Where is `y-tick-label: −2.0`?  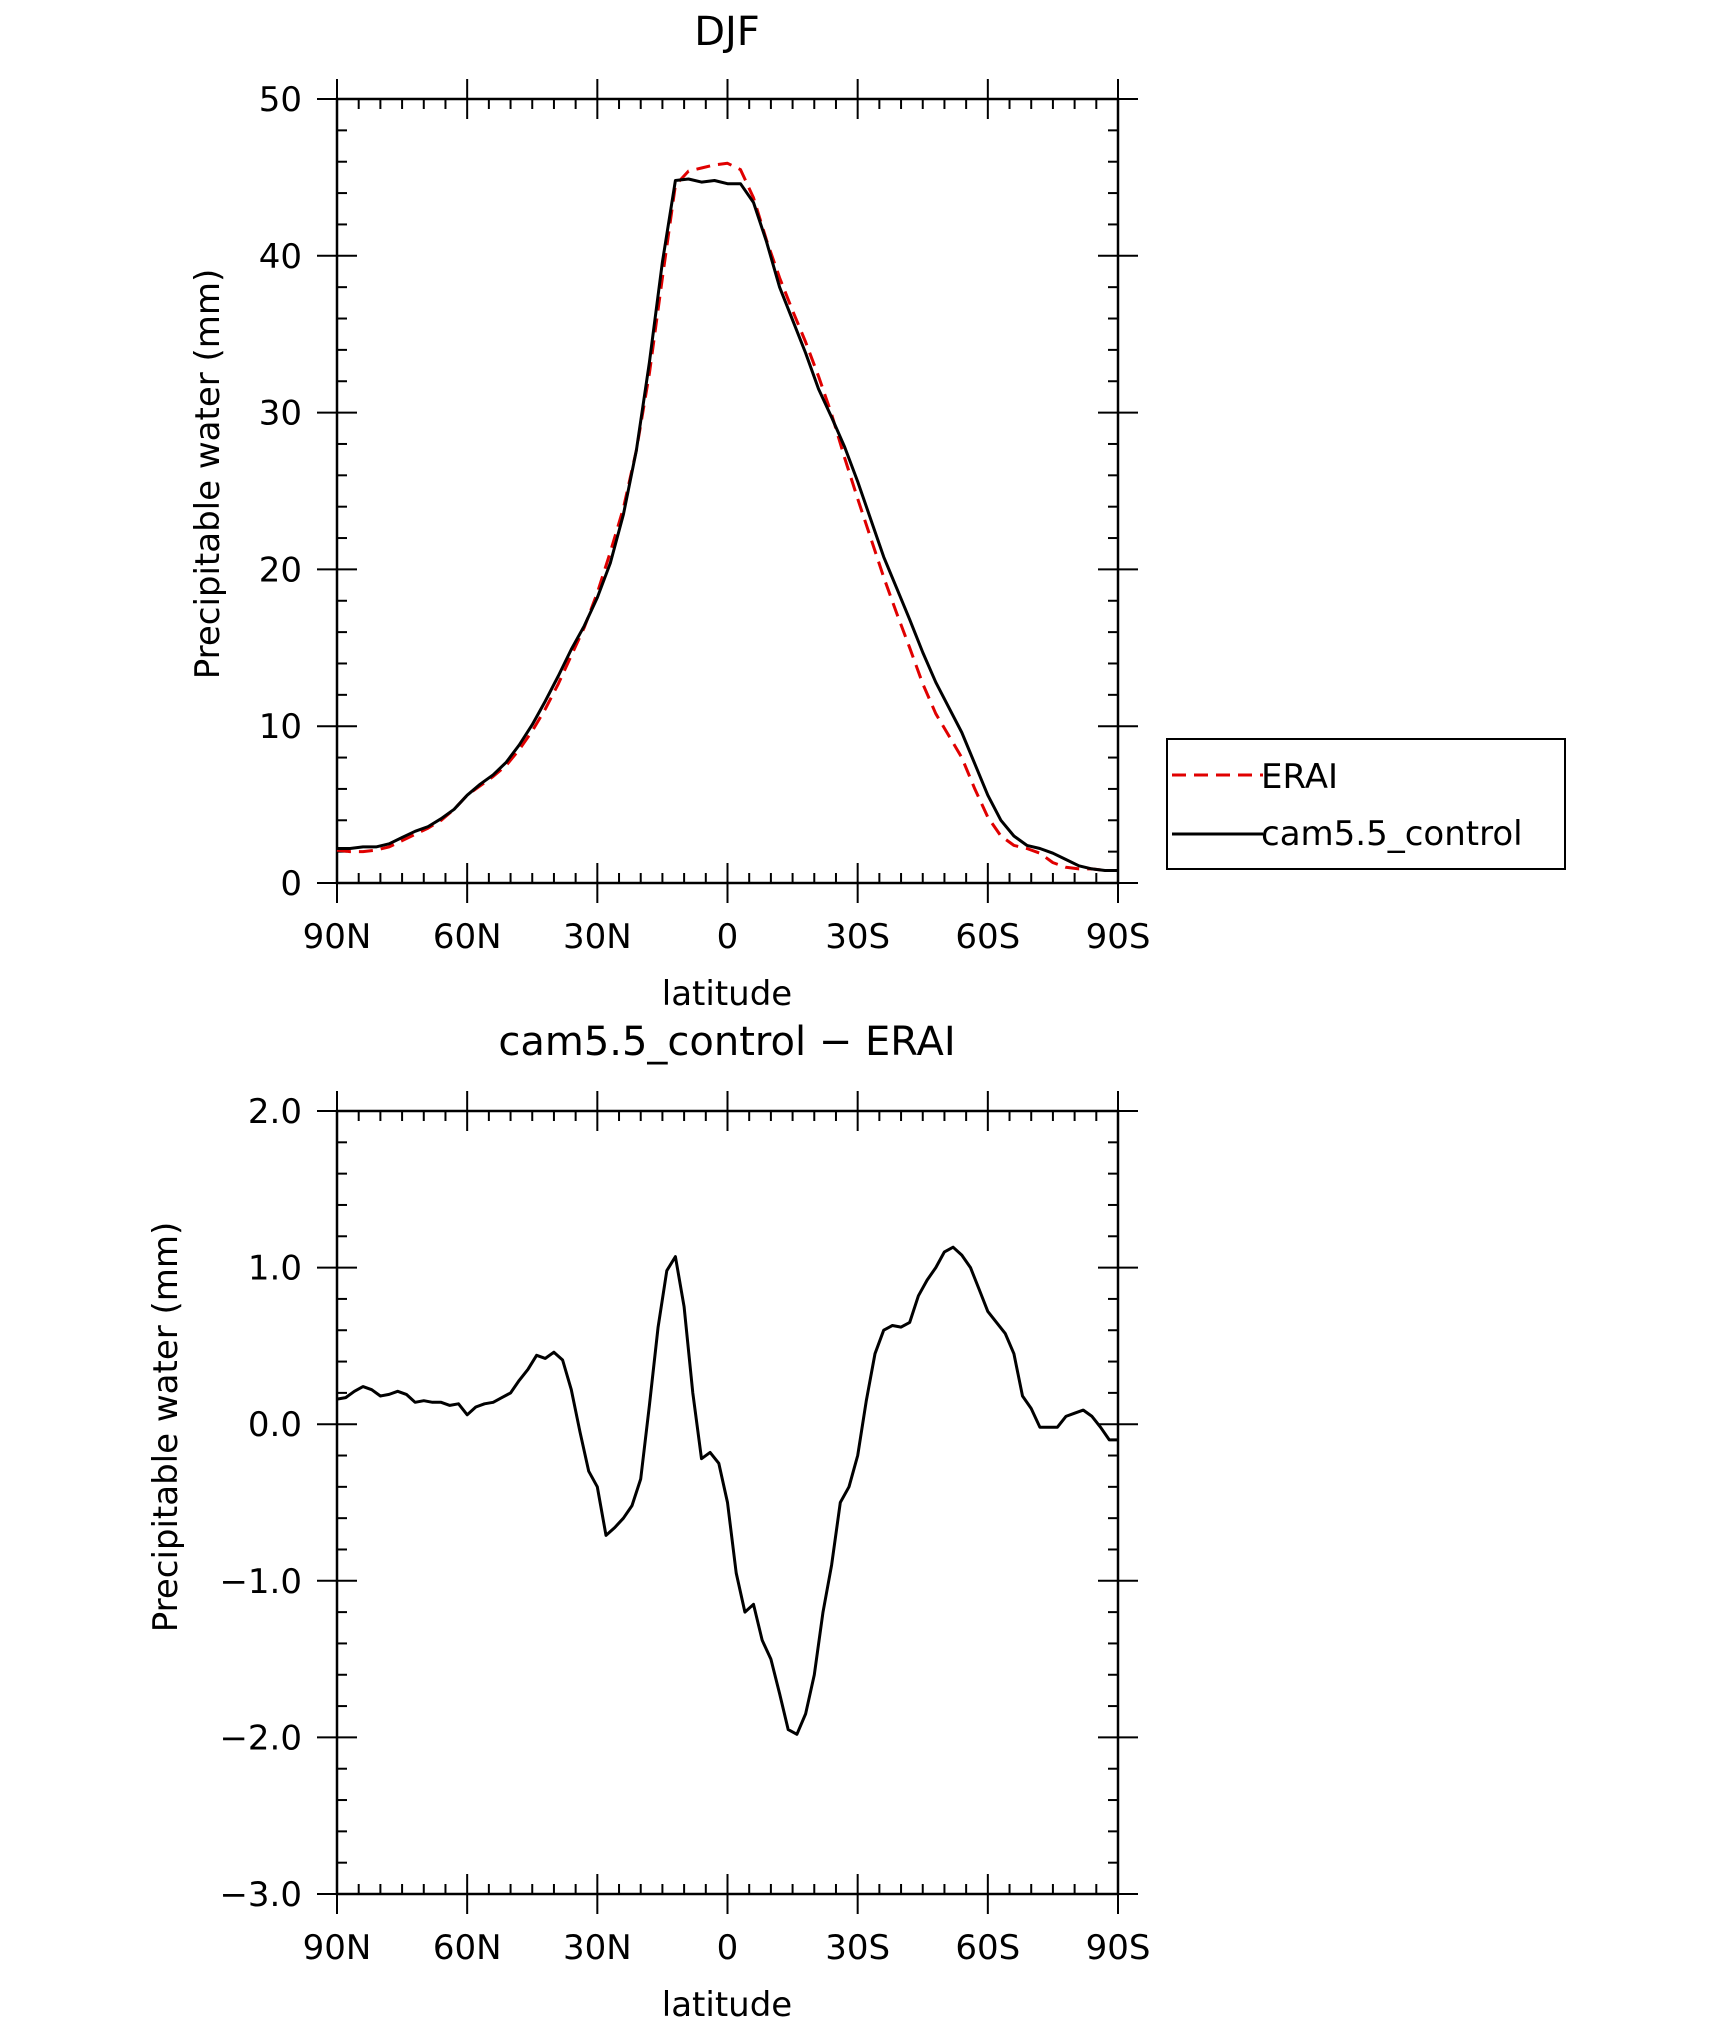 y-tick-label: −2.0 is located at coordinates (260, 1738).